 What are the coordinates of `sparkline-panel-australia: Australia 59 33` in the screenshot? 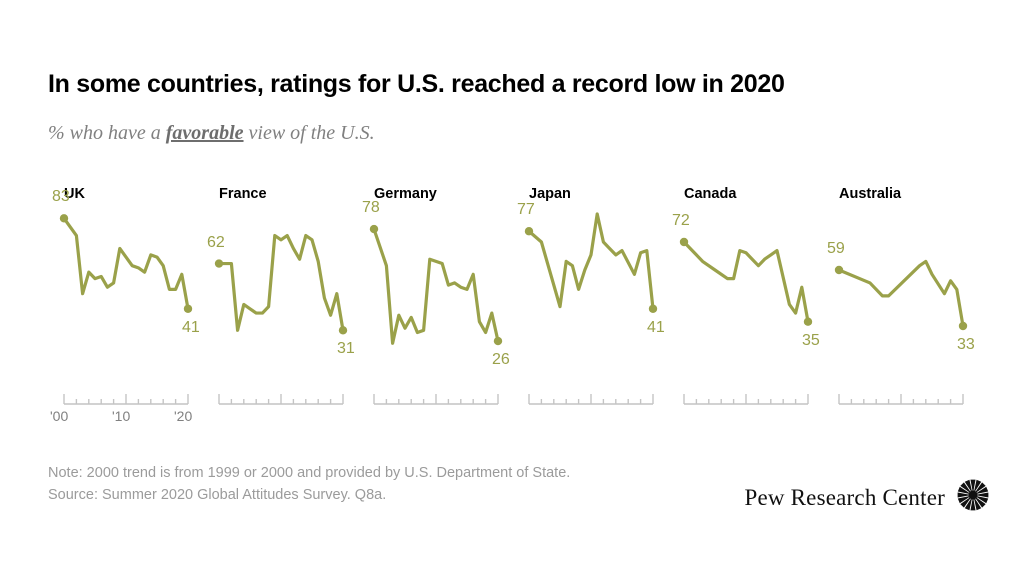 It's located at (900, 307).